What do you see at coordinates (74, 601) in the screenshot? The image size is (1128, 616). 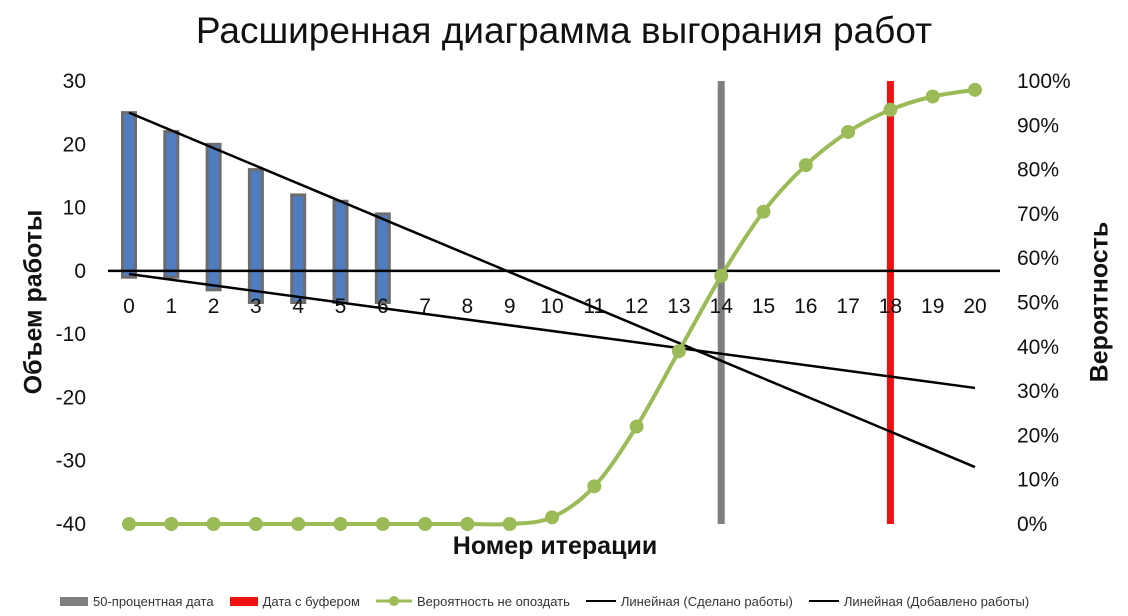 I see `legend-swatch-gray` at bounding box center [74, 601].